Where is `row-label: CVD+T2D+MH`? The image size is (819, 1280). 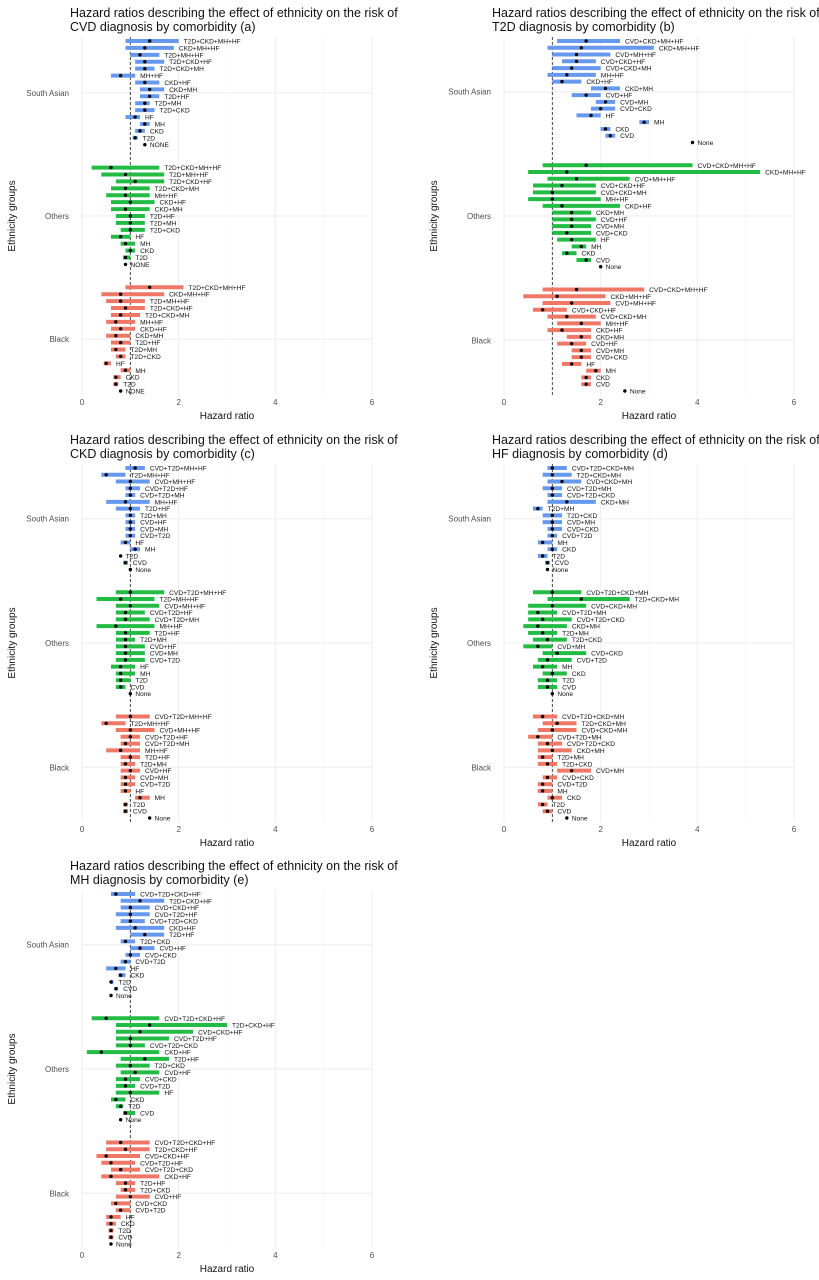 row-label: CVD+T2D+MH is located at coordinates (589, 489).